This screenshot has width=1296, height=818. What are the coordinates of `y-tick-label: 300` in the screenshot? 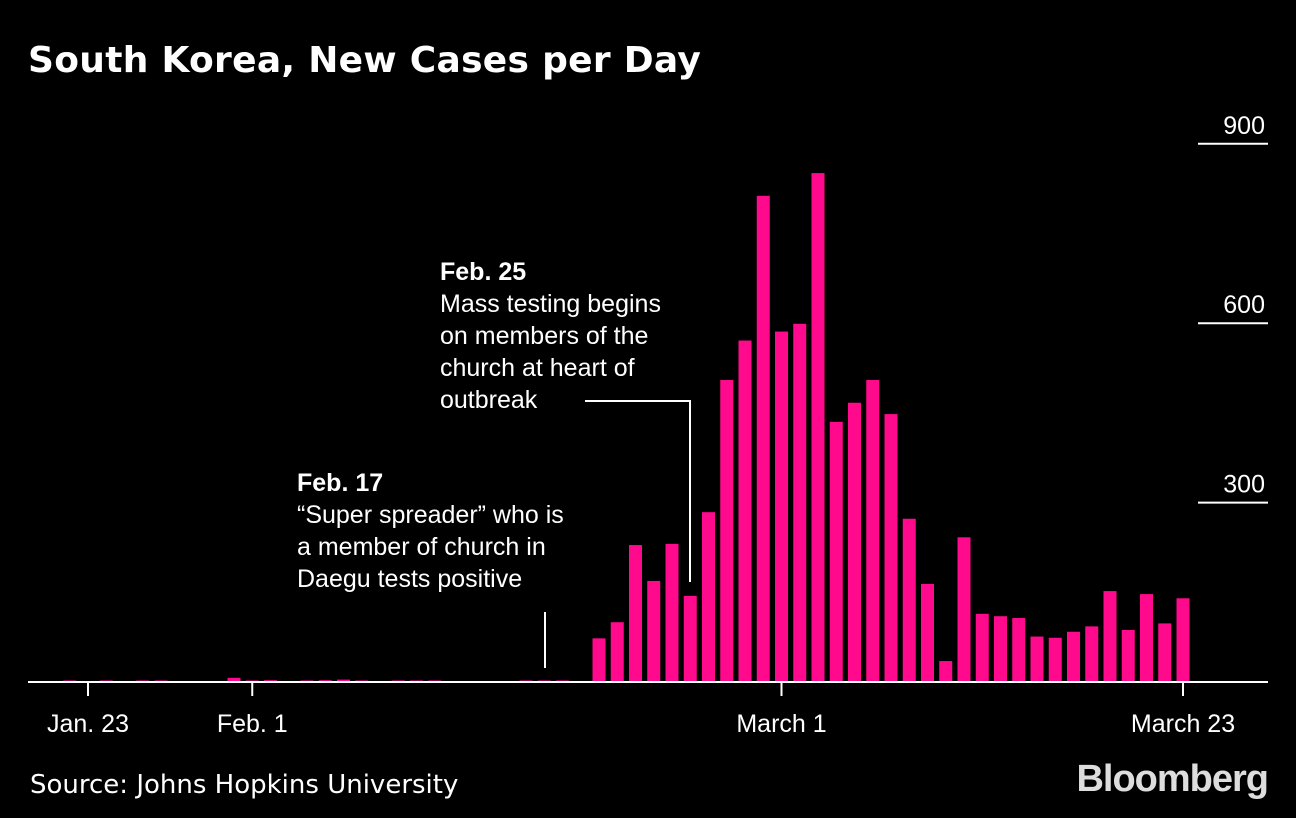 It's located at (1244, 485).